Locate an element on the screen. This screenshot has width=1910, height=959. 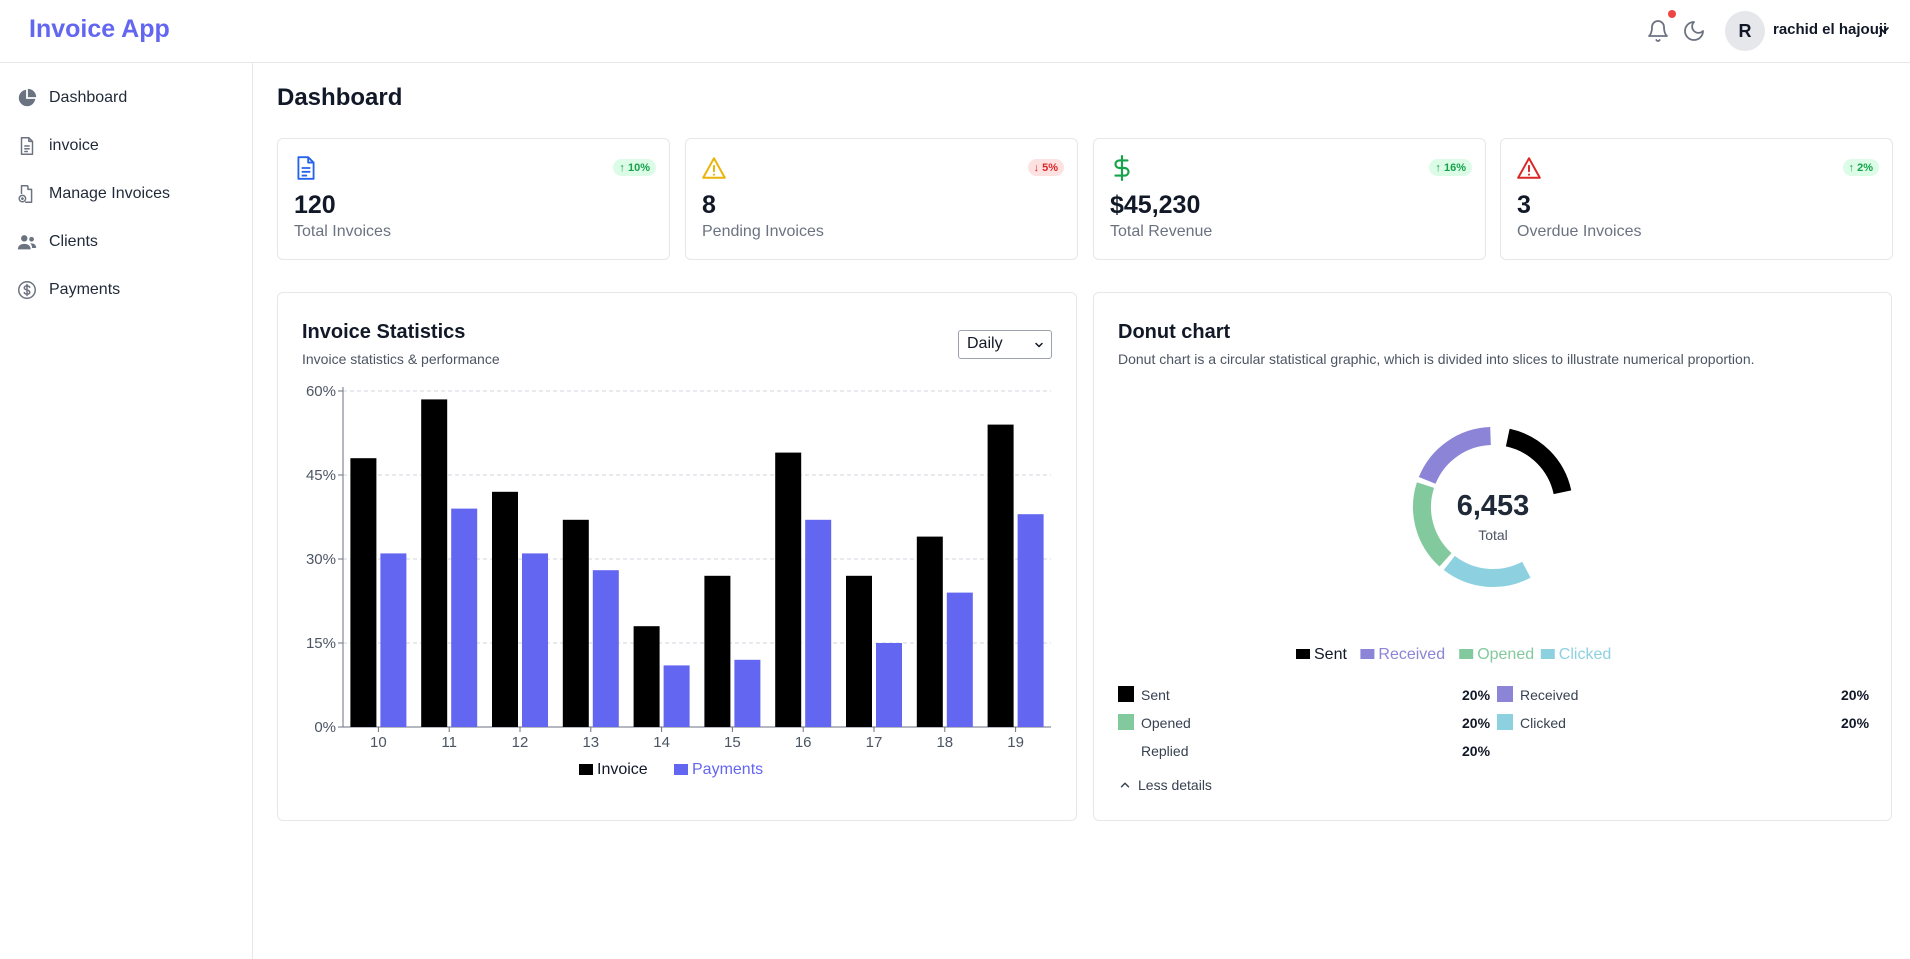
trend-badge: ↓ 5% is located at coordinates (1045, 167).